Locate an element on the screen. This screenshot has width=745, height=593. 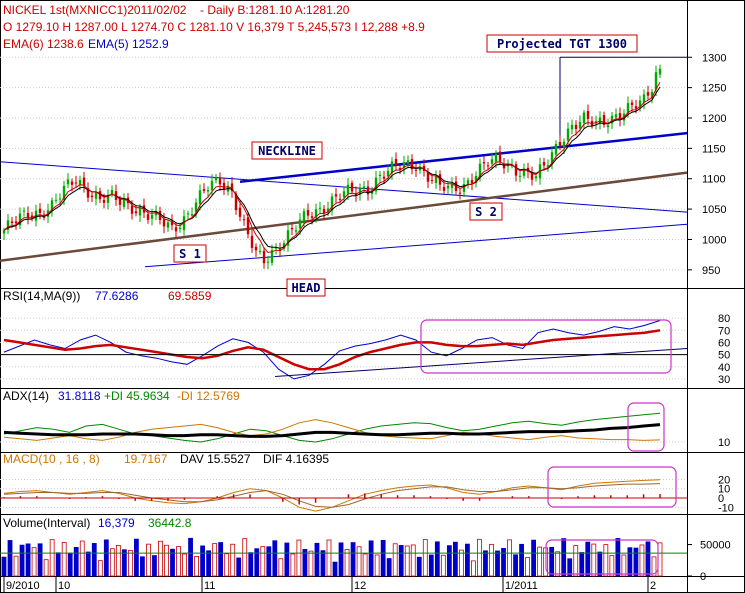
s2-label-box is located at coordinates (486, 211).